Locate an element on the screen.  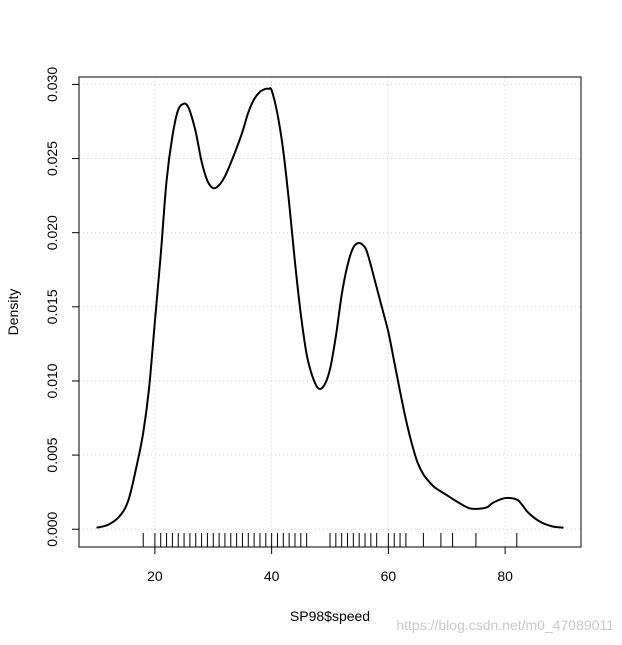
y-axis-title: Density is located at coordinates (13, 312).